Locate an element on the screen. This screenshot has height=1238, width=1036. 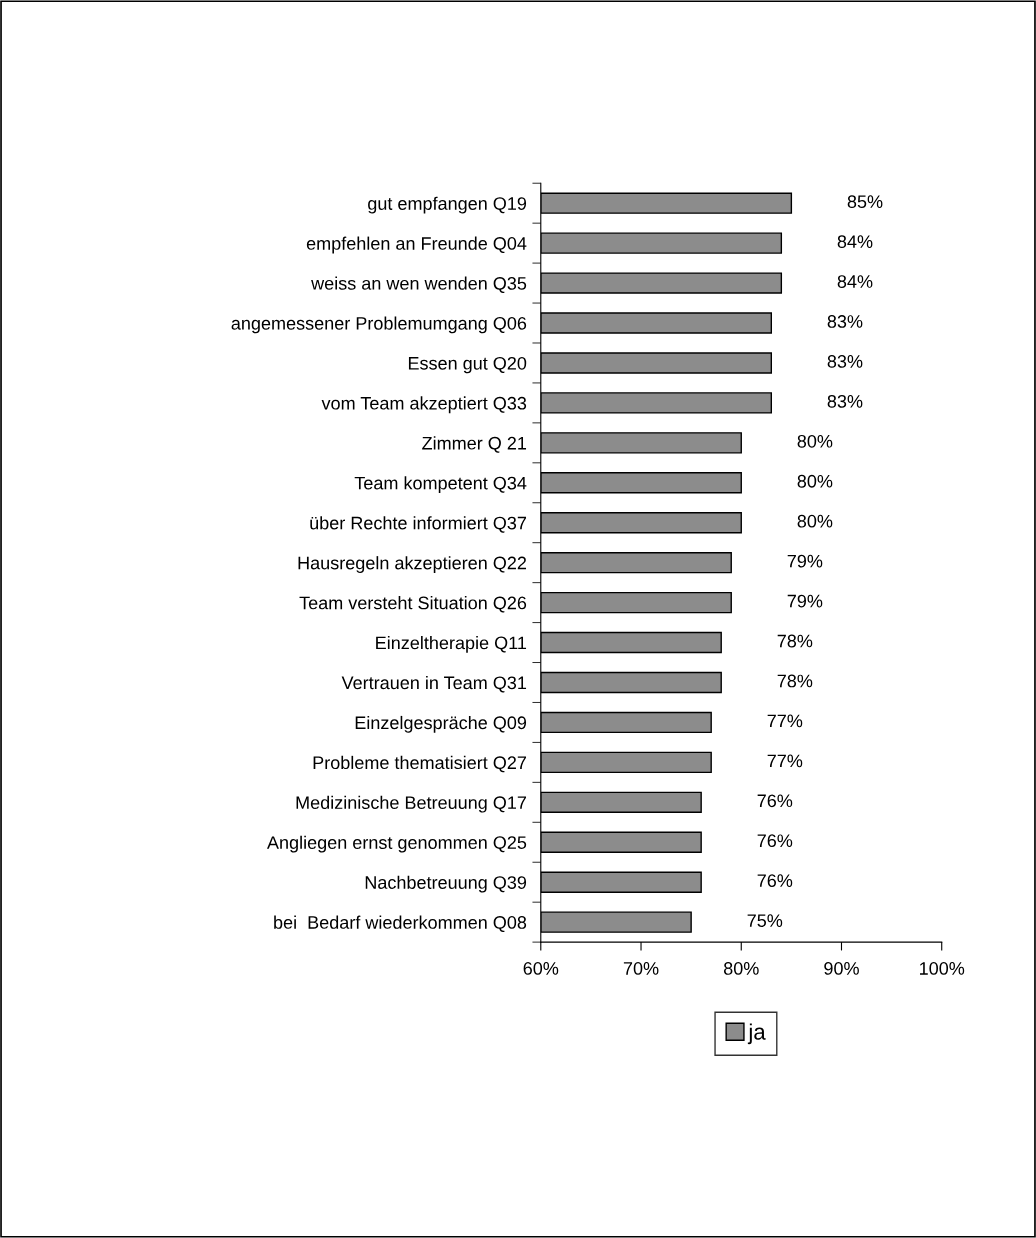
x-tick-label: 100% is located at coordinates (942, 968).